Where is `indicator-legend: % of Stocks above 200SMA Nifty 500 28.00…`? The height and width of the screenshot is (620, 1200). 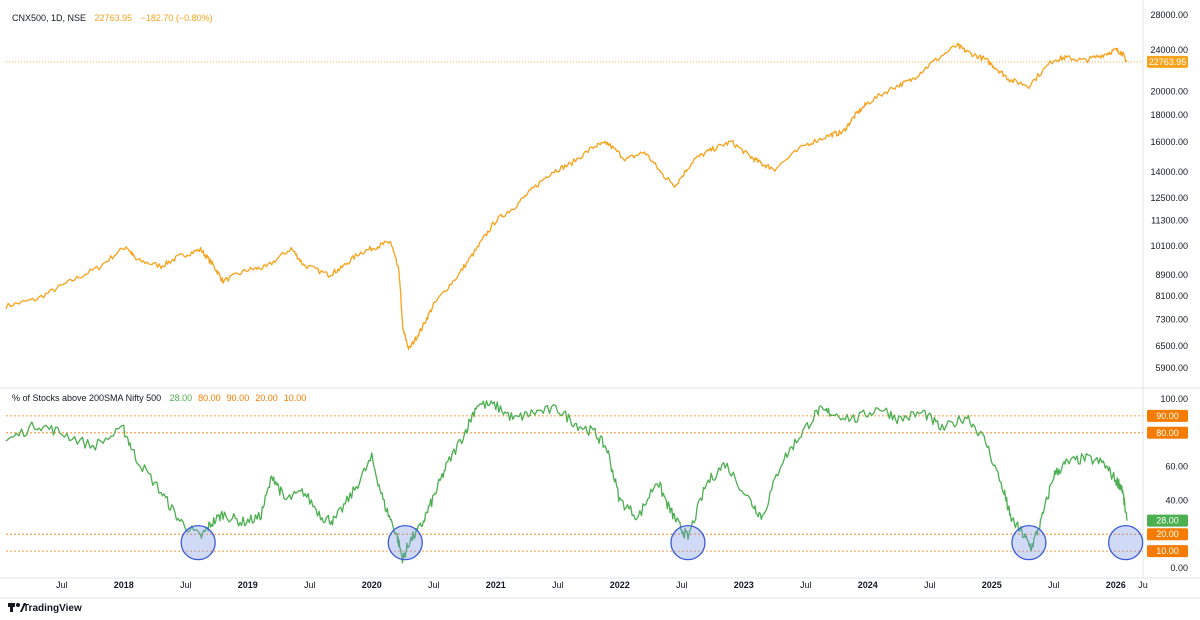
indicator-legend: % of Stocks above 200SMA Nifty 500 28.00… is located at coordinates (159, 398).